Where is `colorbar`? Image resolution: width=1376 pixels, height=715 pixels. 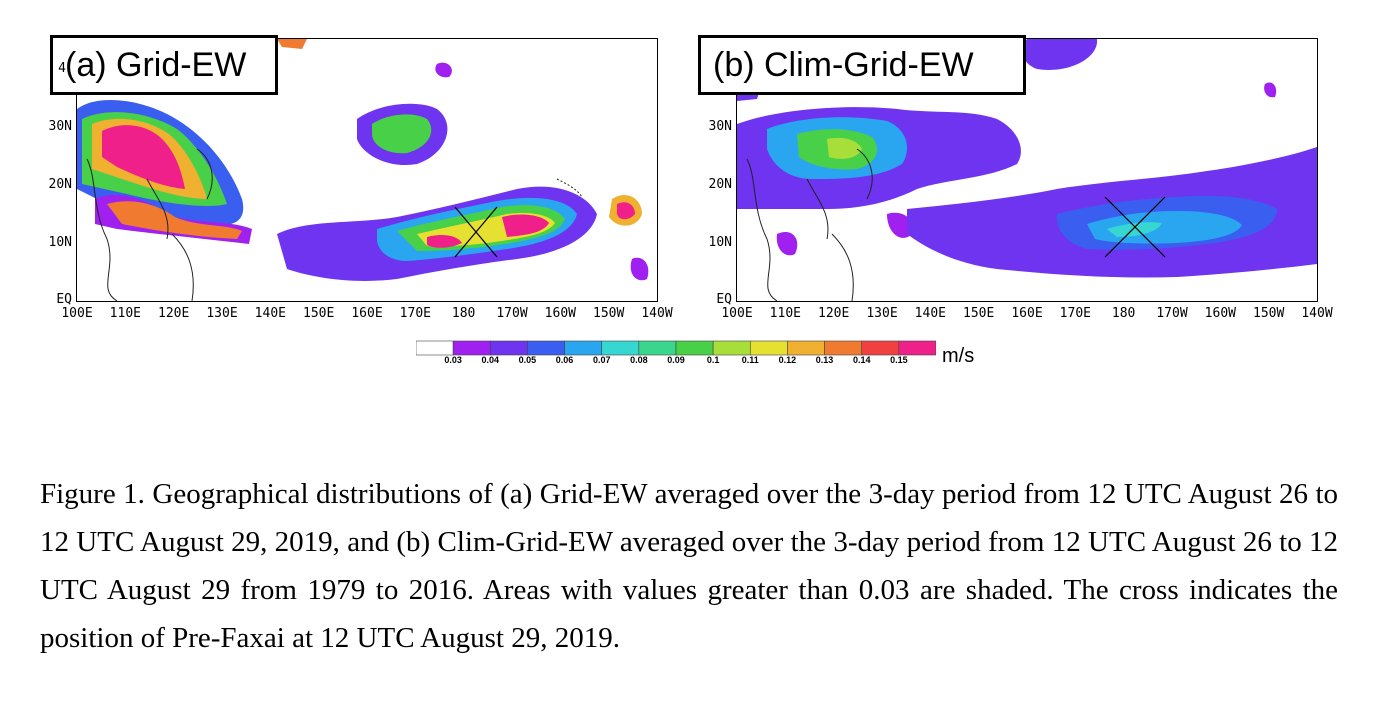
colorbar is located at coordinates (676, 348).